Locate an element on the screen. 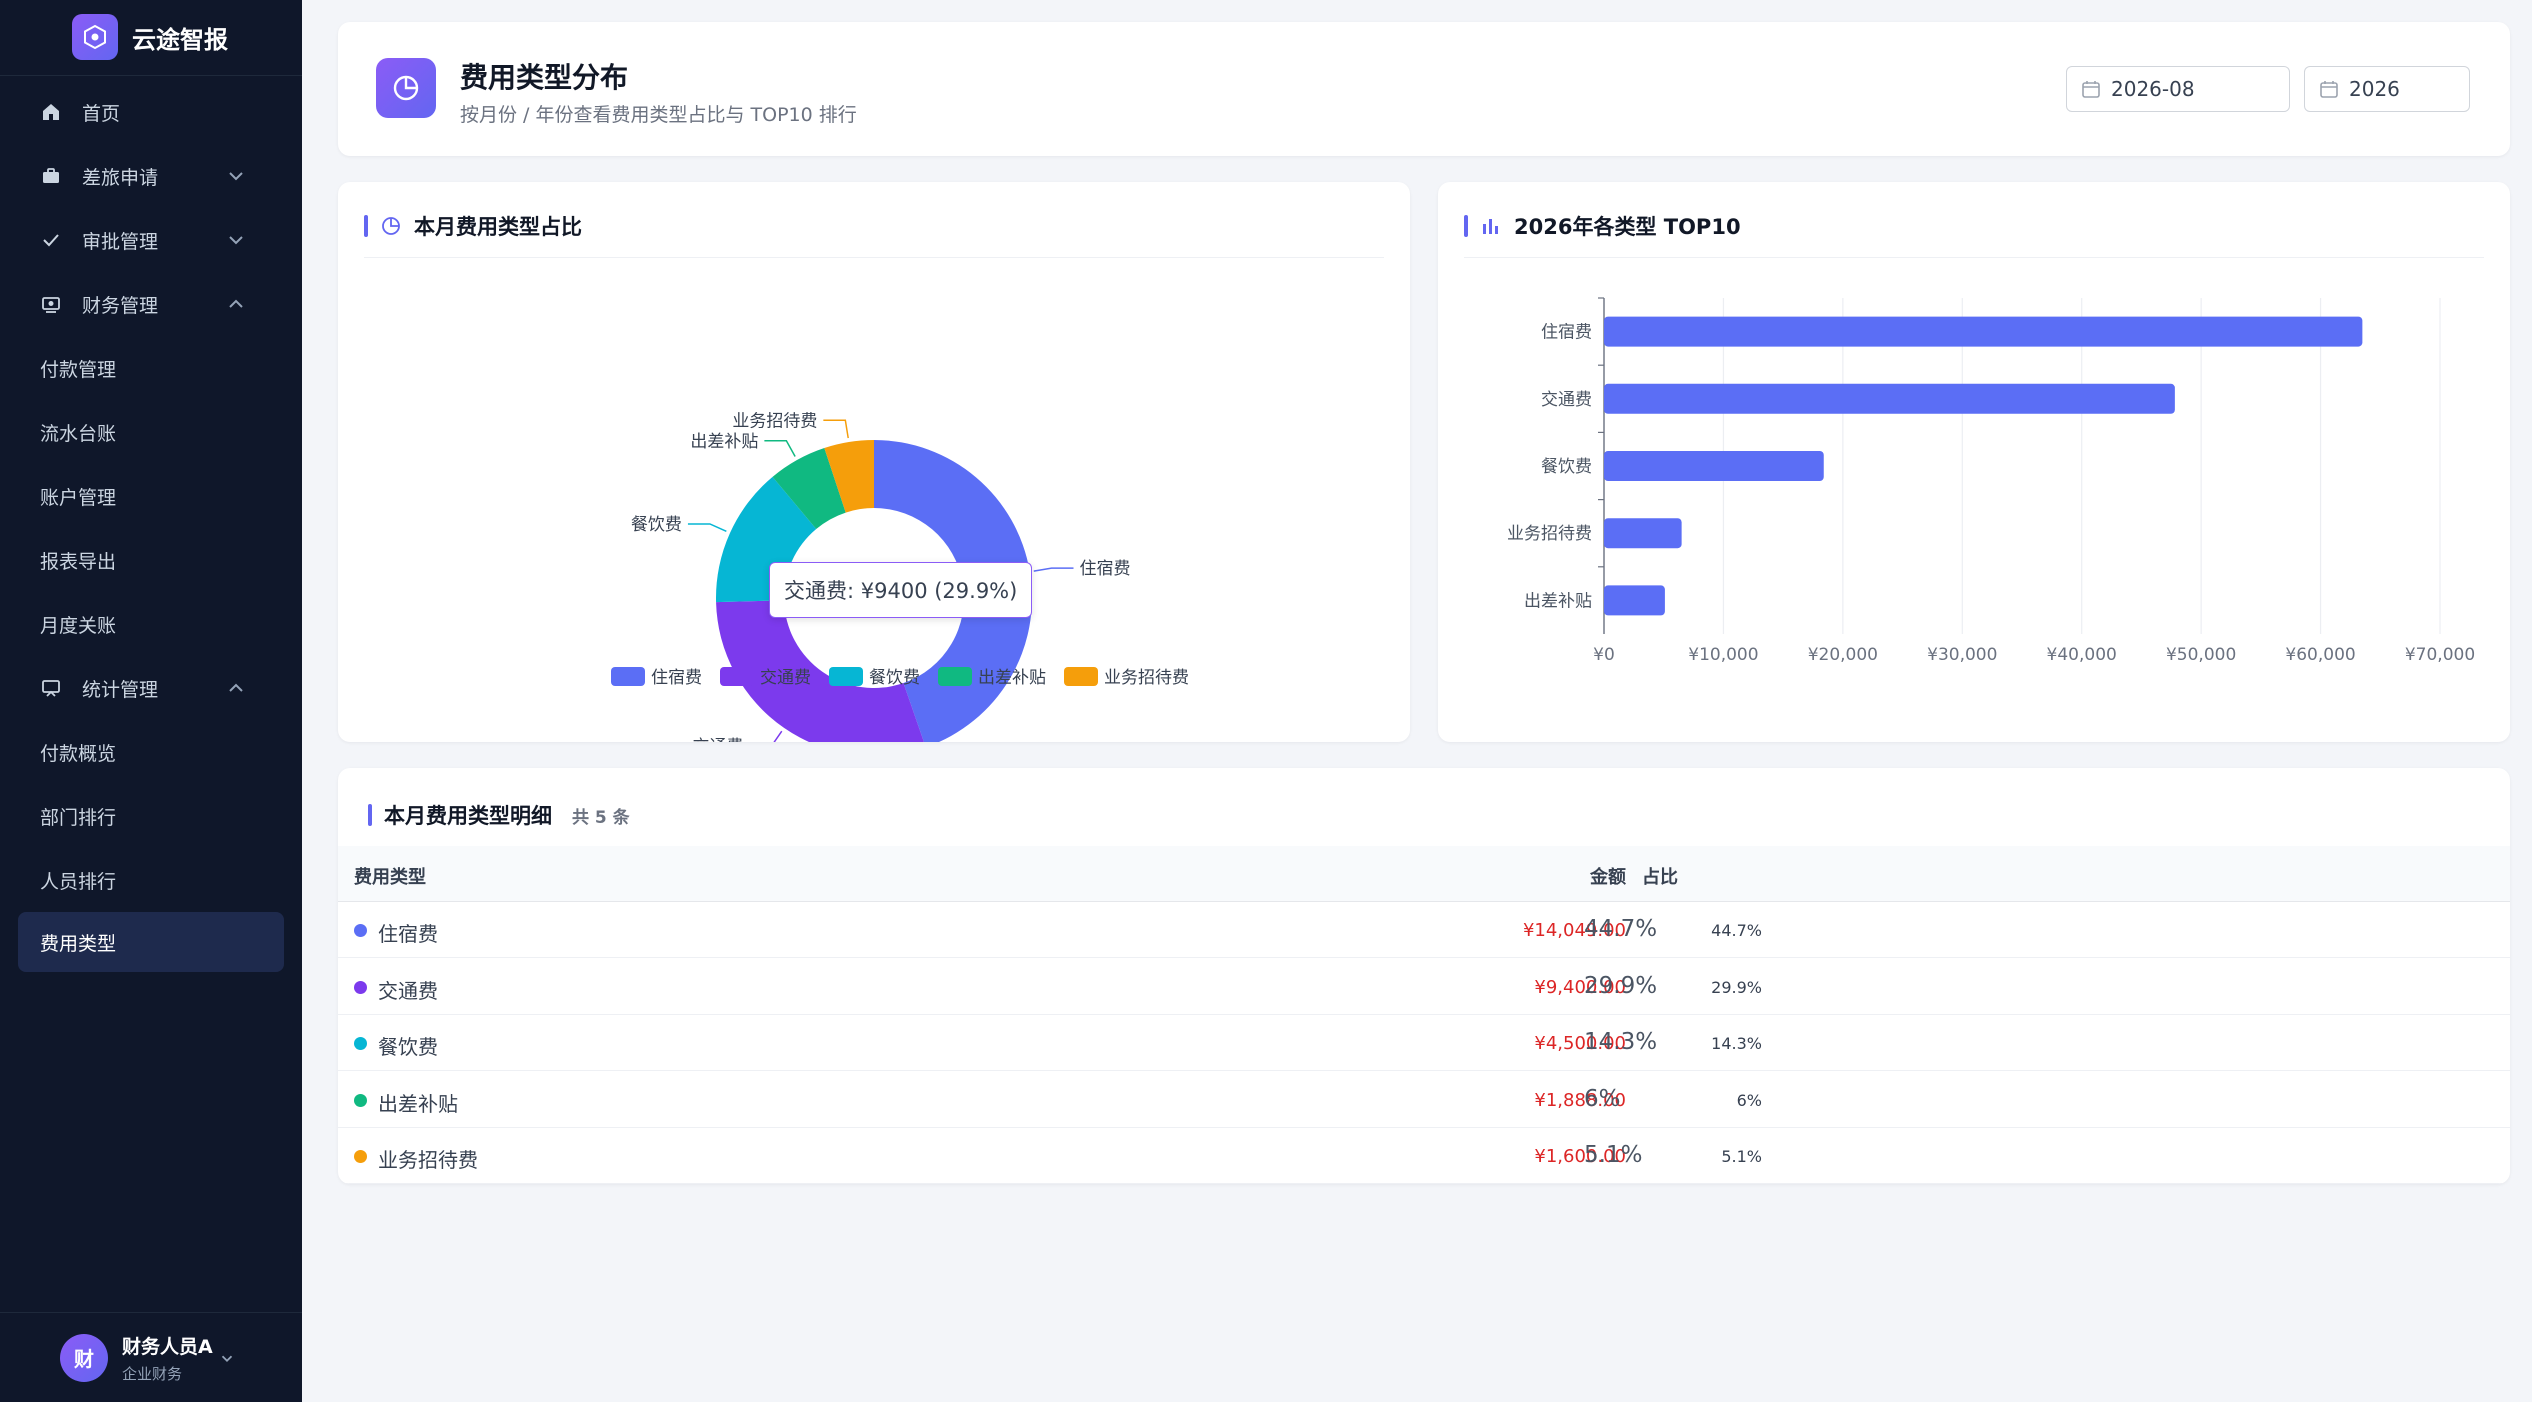 Image resolution: width=2532 pixels, height=1402 pixels. nav-item-payments: 付款管理 is located at coordinates (151, 368).